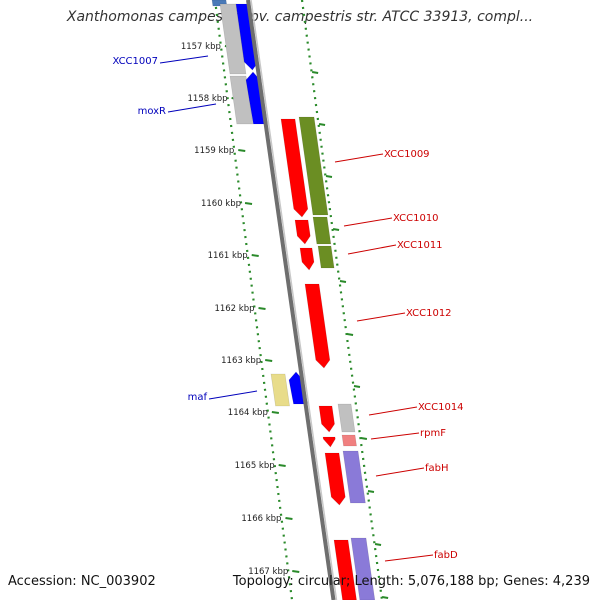 This screenshot has width=600, height=600. What do you see at coordinates (152, 111) in the screenshot?
I see `gene-label-moxr: moxR` at bounding box center [152, 111].